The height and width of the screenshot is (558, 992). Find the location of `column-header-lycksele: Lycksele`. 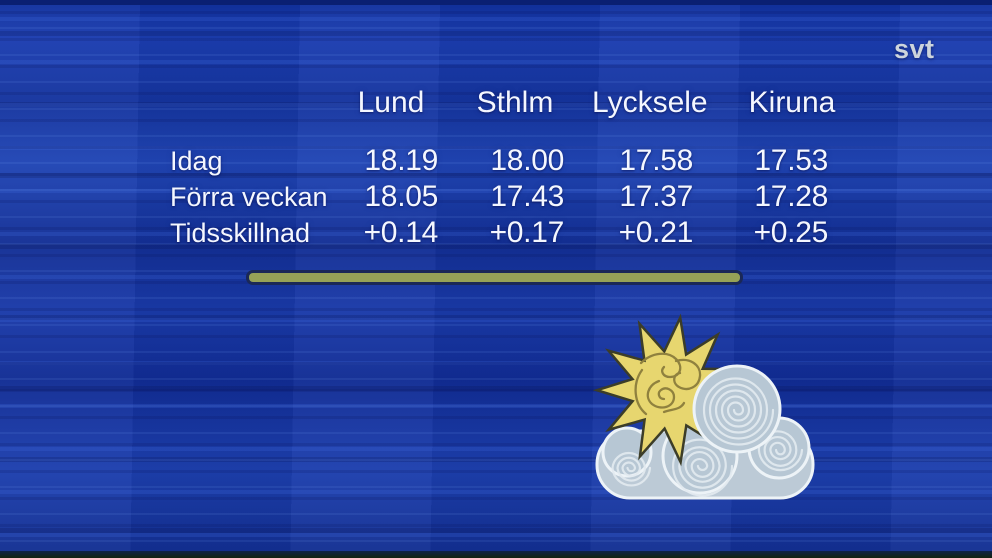

column-header-lycksele: Lycksele is located at coordinates (650, 102).